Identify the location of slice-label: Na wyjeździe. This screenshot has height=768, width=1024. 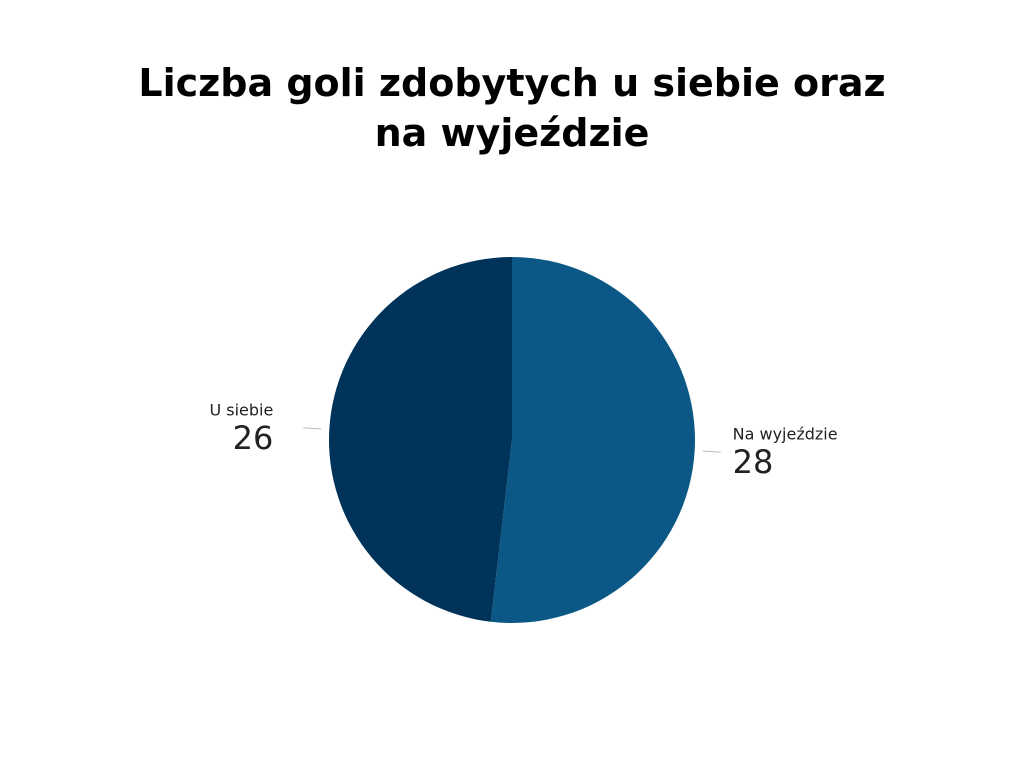
(785, 434).